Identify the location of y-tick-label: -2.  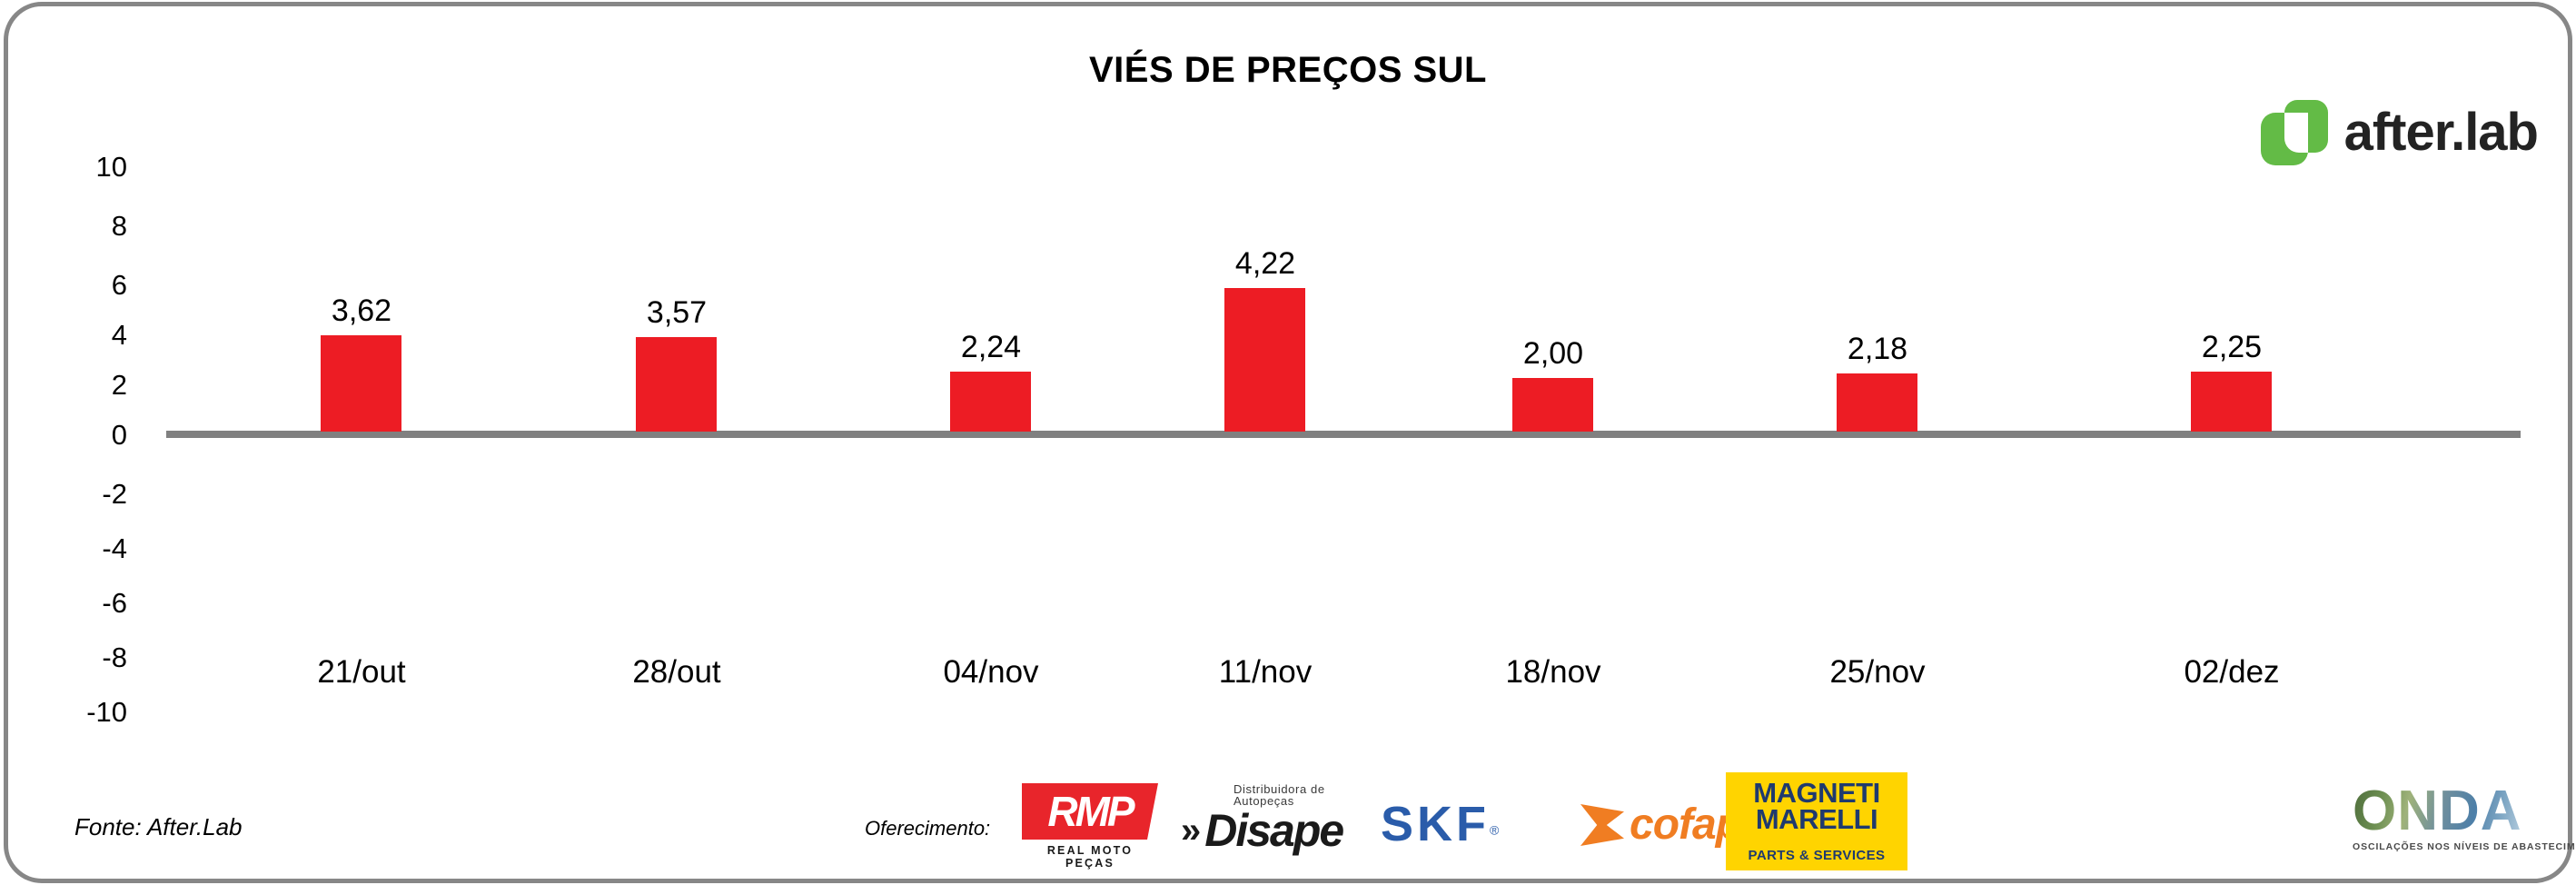
(114, 494).